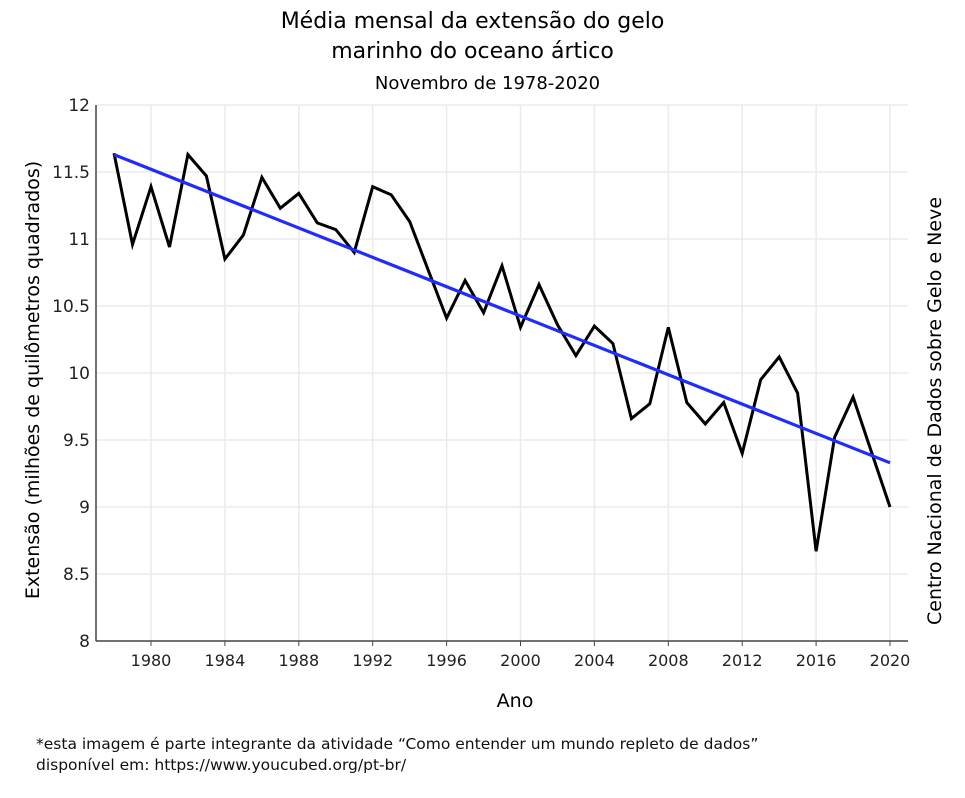  Describe the element at coordinates (84, 642) in the screenshot. I see `y-tick-label: 8` at that location.